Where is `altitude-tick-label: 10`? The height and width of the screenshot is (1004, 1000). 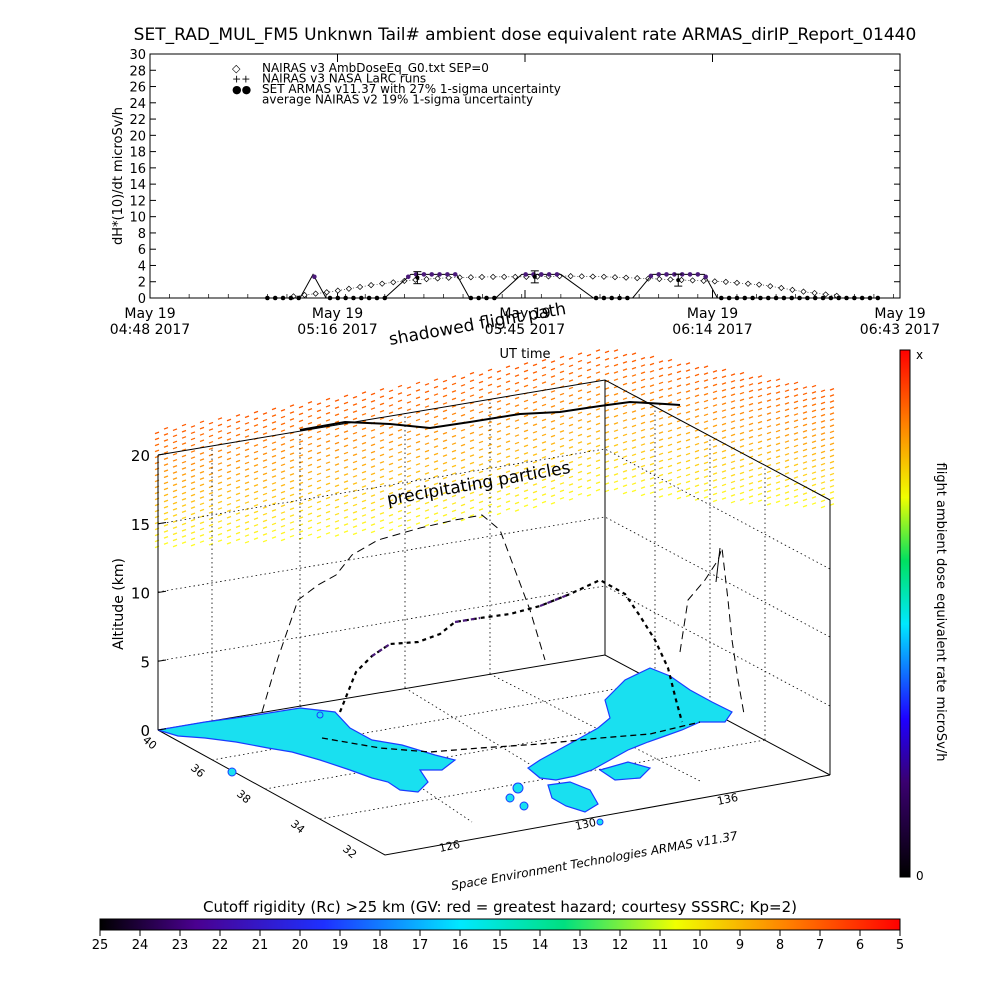
altitude-tick-label: 10 is located at coordinates (140, 594).